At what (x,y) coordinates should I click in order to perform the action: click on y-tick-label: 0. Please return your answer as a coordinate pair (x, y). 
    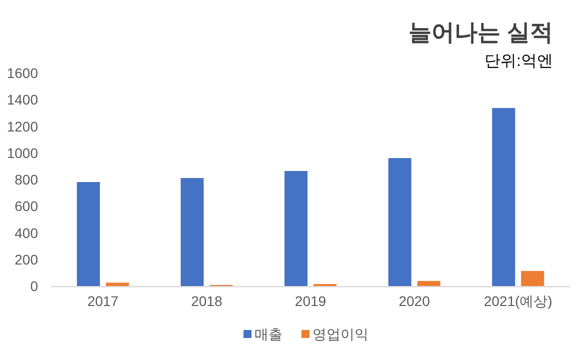
    Looking at the image, I should click on (34, 286).